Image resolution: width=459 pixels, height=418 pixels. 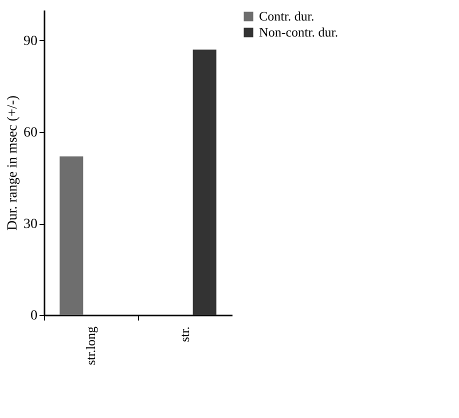 What do you see at coordinates (286, 16) in the screenshot?
I see `legend-label: Contr. dur.` at bounding box center [286, 16].